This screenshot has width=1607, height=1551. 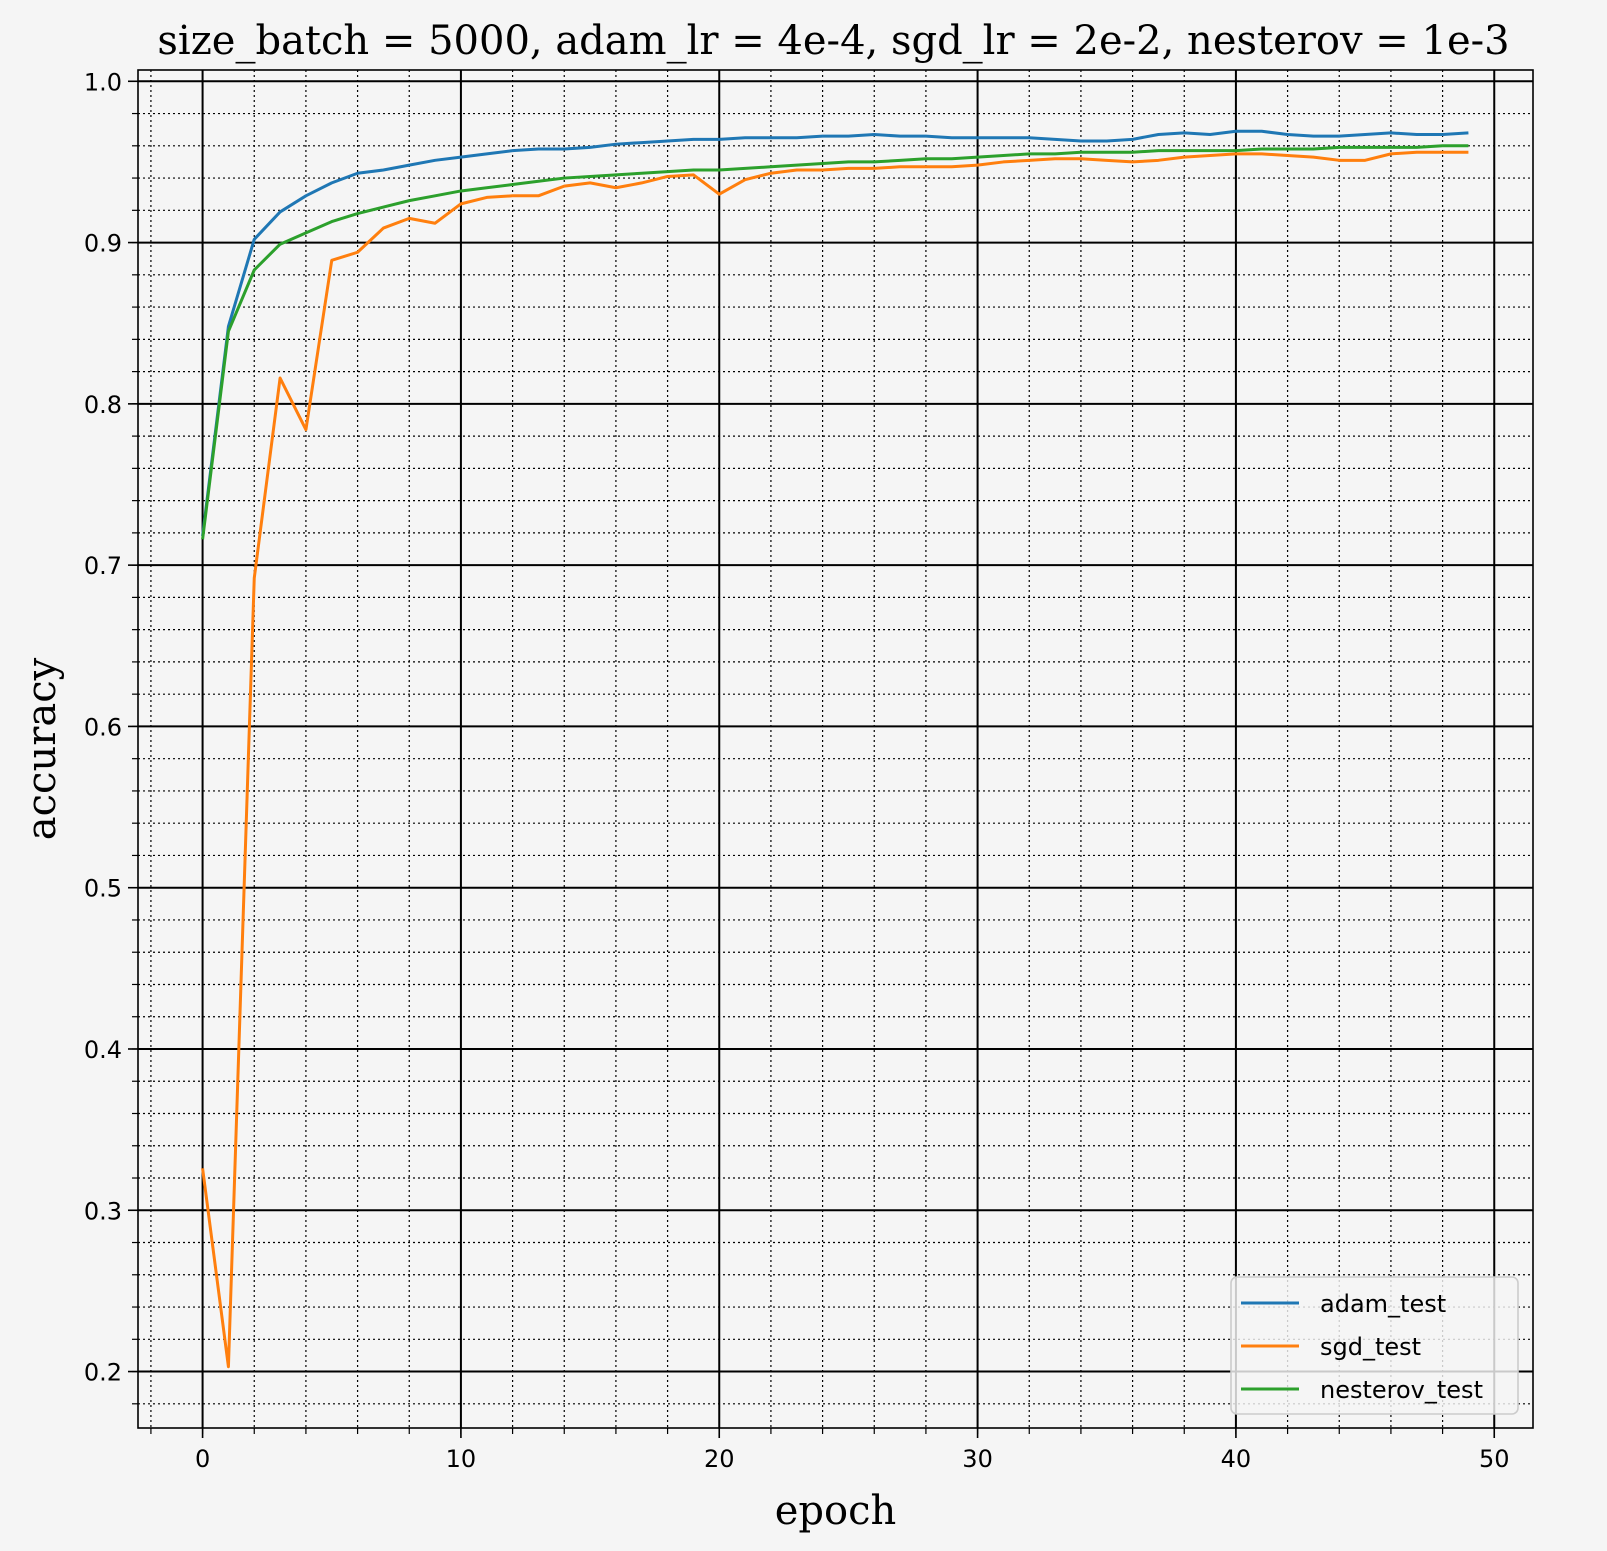 I want to click on y-tick-label: 0.4, so click(x=103, y=1050).